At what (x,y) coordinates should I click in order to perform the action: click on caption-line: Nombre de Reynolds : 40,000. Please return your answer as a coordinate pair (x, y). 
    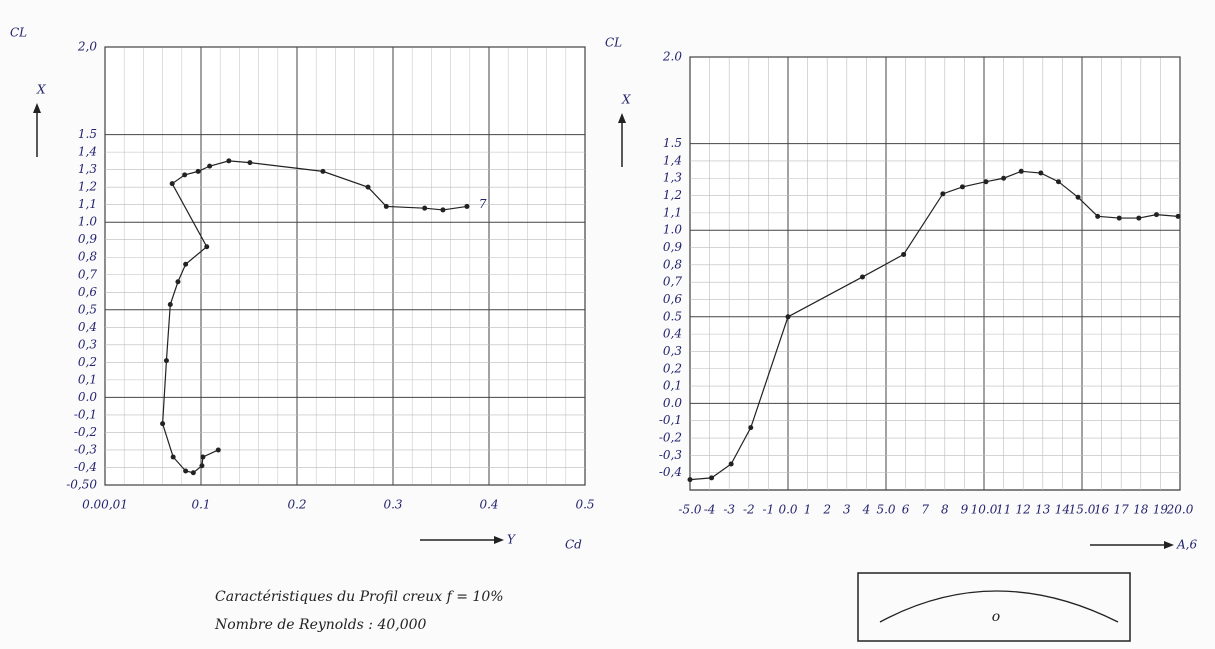
    Looking at the image, I should click on (320, 625).